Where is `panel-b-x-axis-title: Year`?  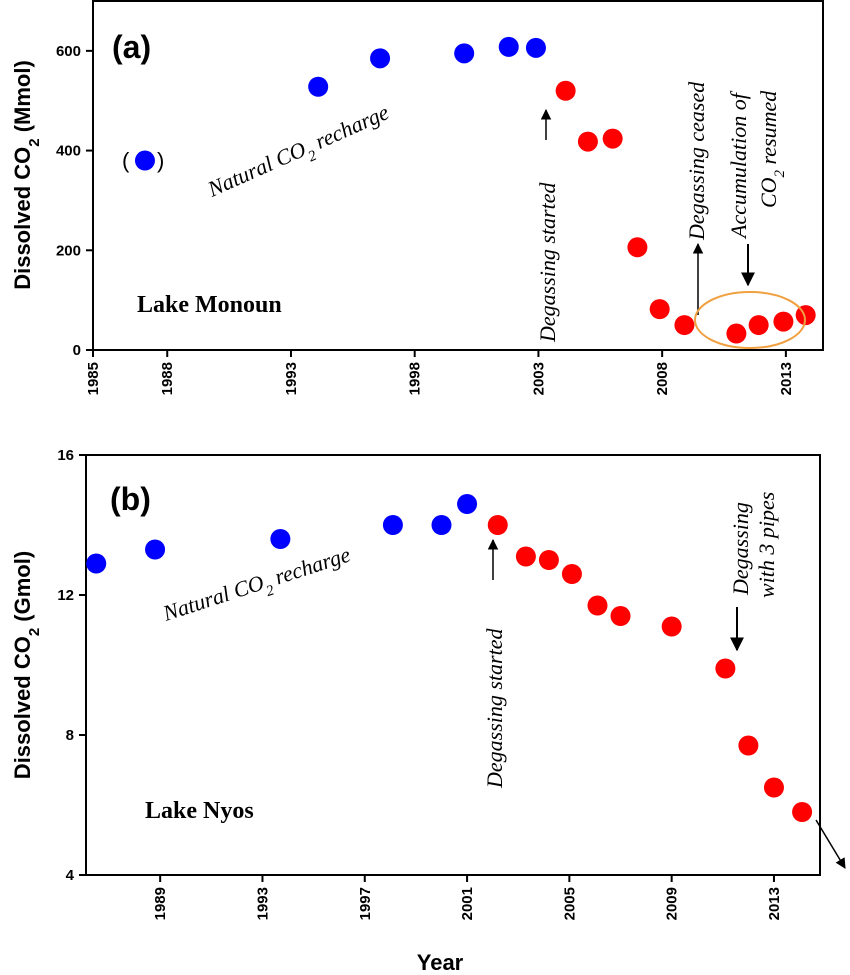
panel-b-x-axis-title: Year is located at coordinates (440, 962).